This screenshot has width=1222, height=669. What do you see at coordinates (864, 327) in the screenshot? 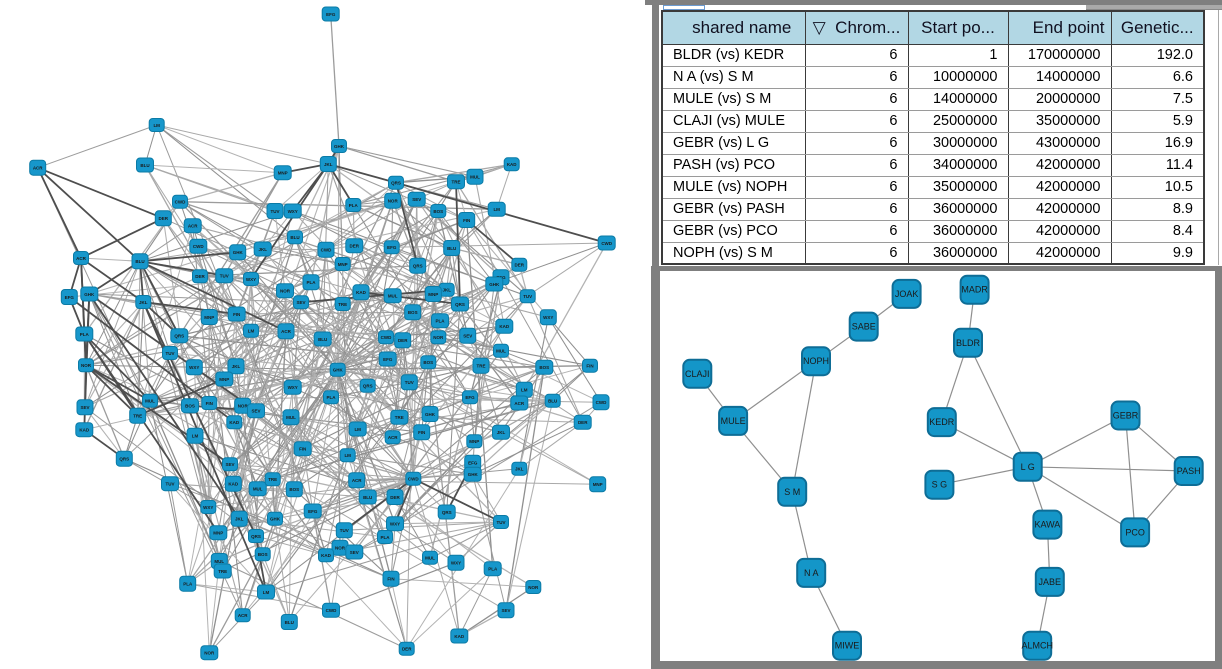
I see `svg-text: SABE` at bounding box center [864, 327].